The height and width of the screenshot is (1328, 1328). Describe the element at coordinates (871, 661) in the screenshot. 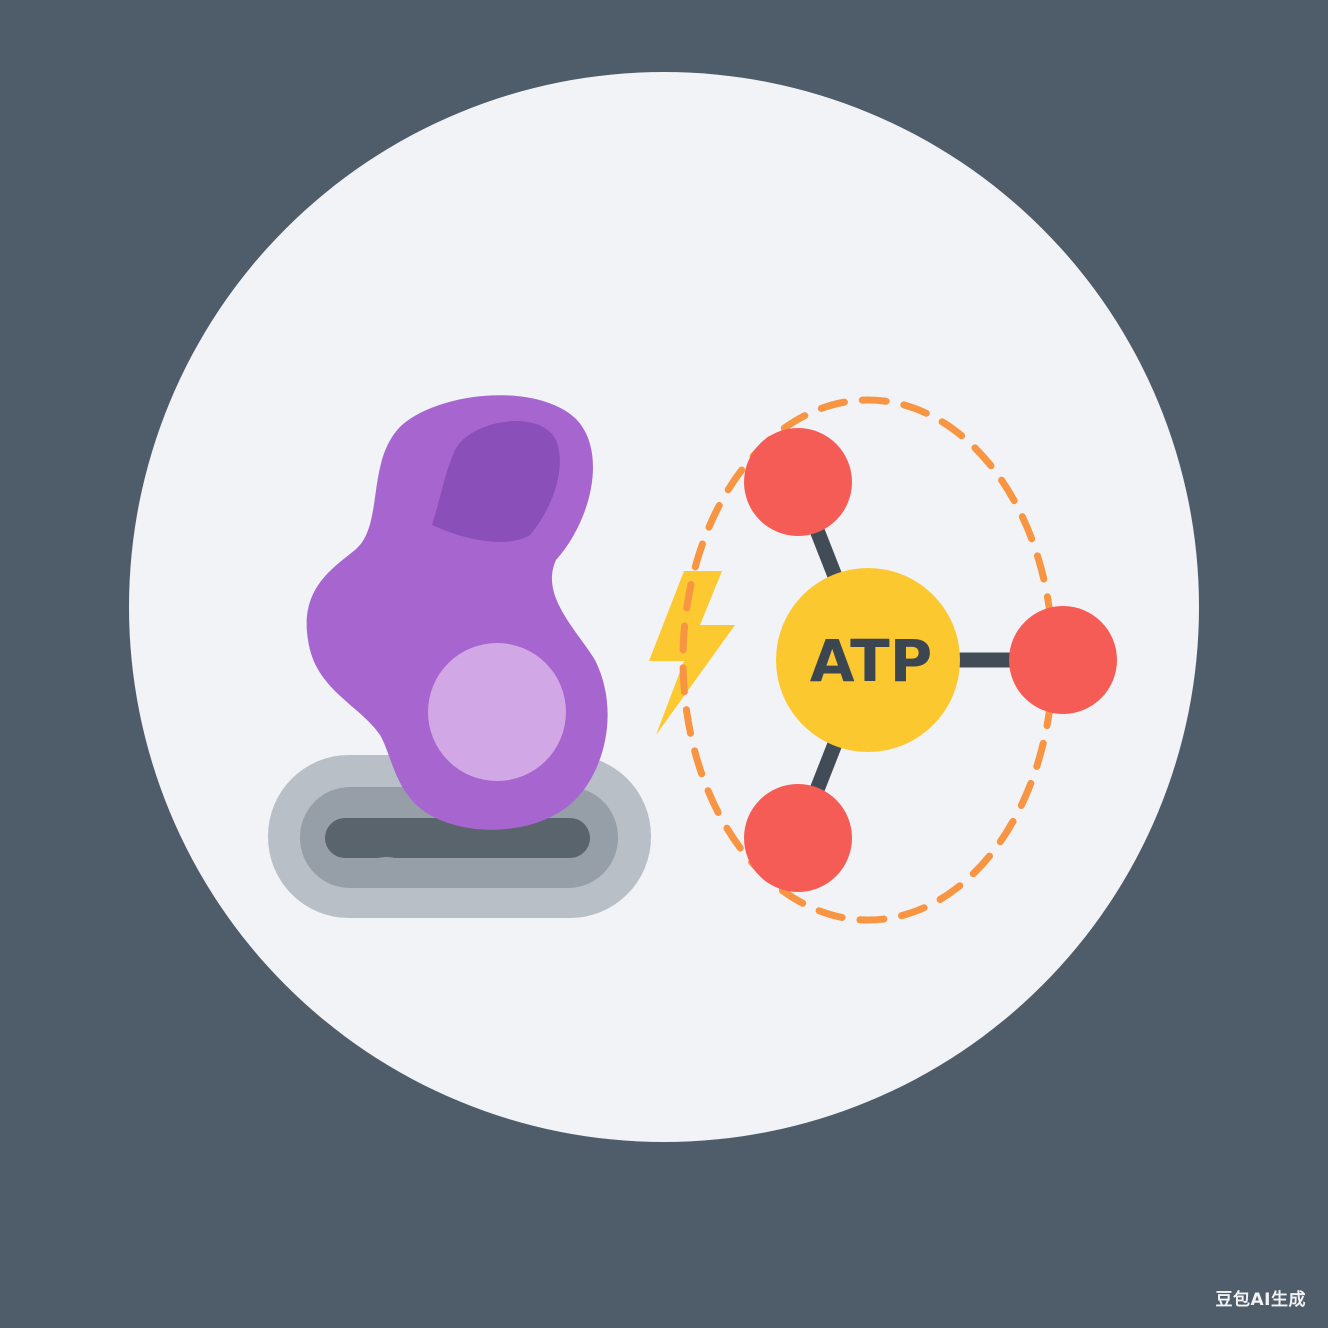

I see `atp-label: ATP` at that location.